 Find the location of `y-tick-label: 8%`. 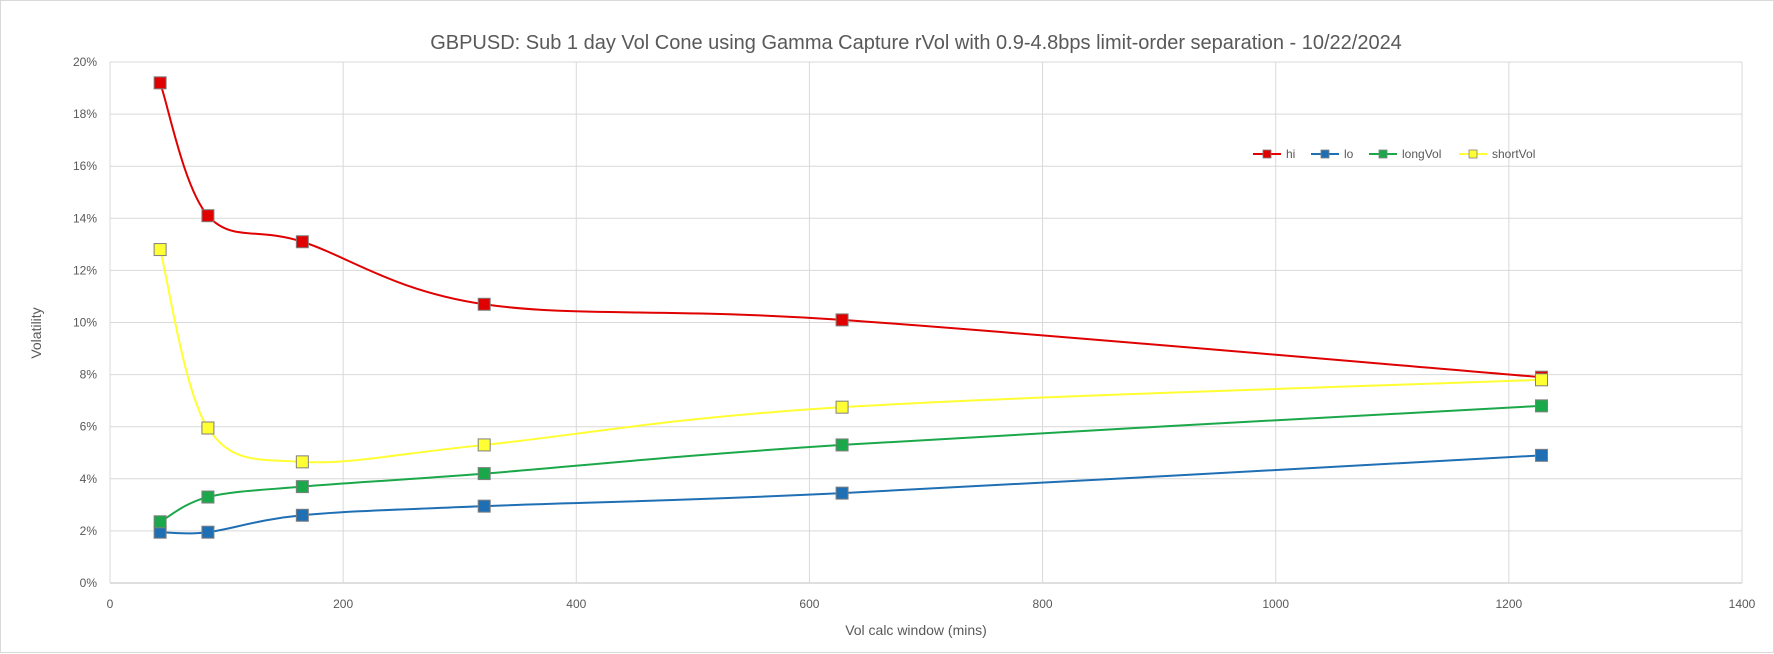

y-tick-label: 8% is located at coordinates (89, 375).